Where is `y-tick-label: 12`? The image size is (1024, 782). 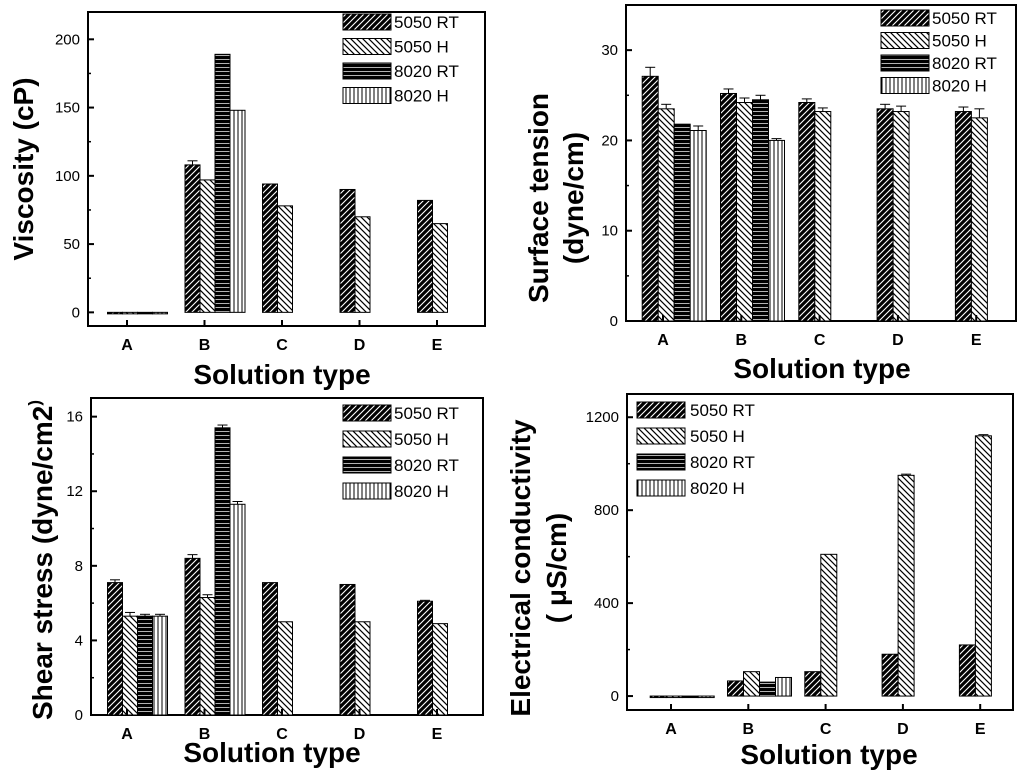 y-tick-label: 12 is located at coordinates (74, 491).